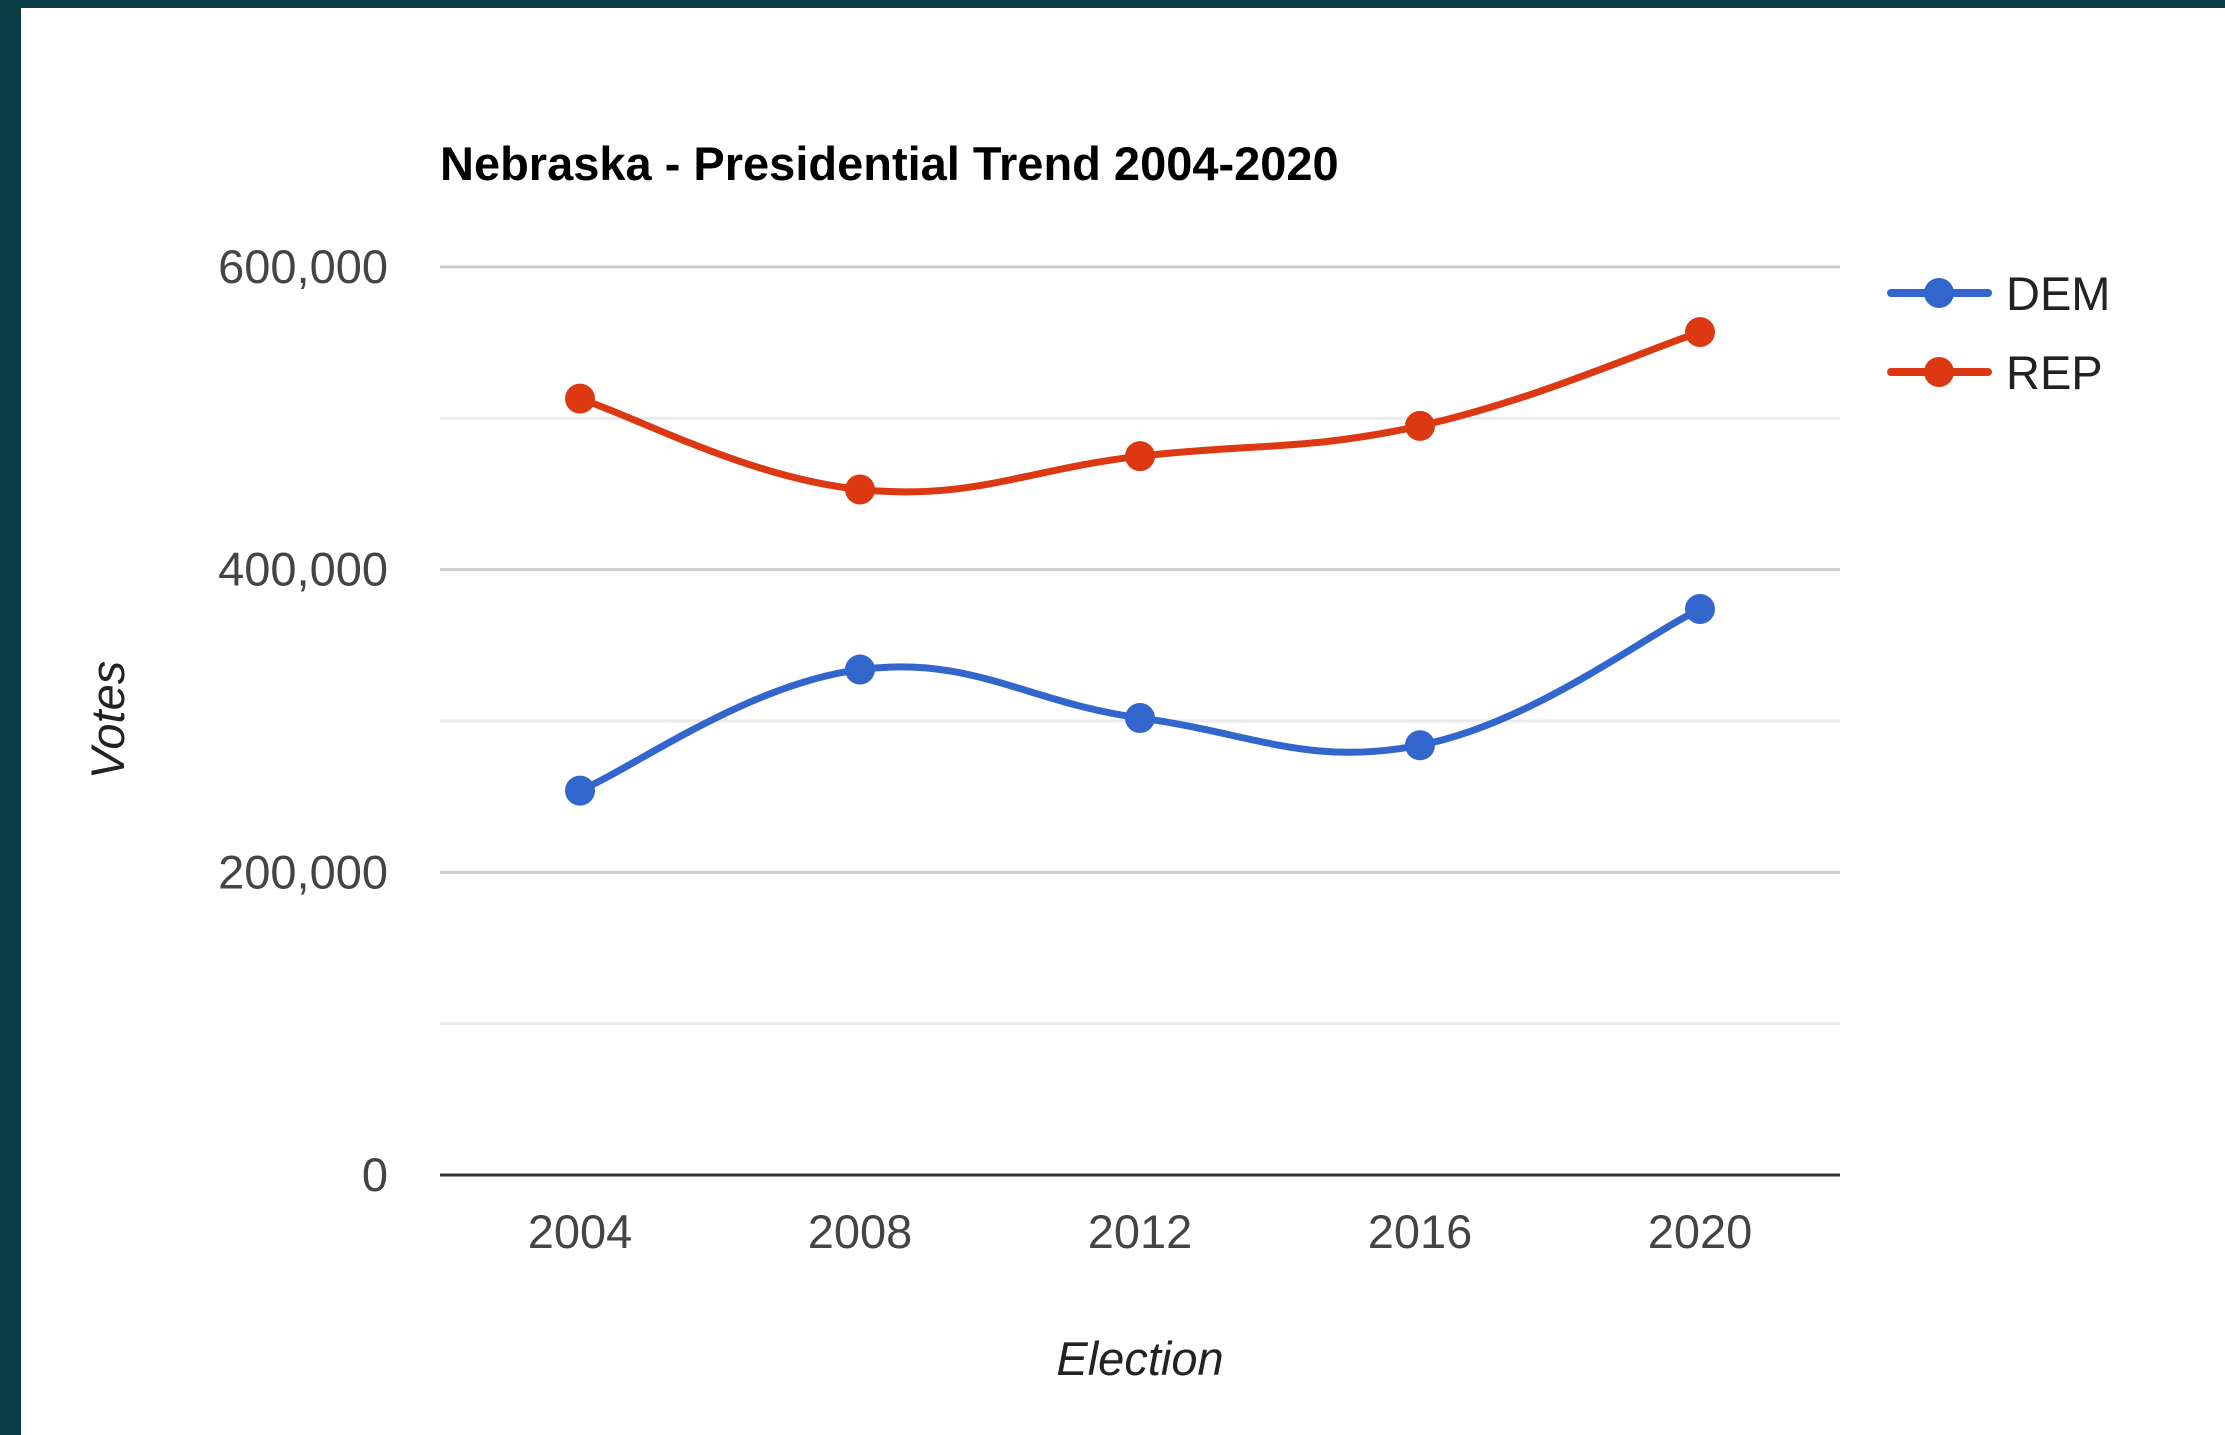  What do you see at coordinates (2058, 293) in the screenshot?
I see `legend-label-dem: DEM` at bounding box center [2058, 293].